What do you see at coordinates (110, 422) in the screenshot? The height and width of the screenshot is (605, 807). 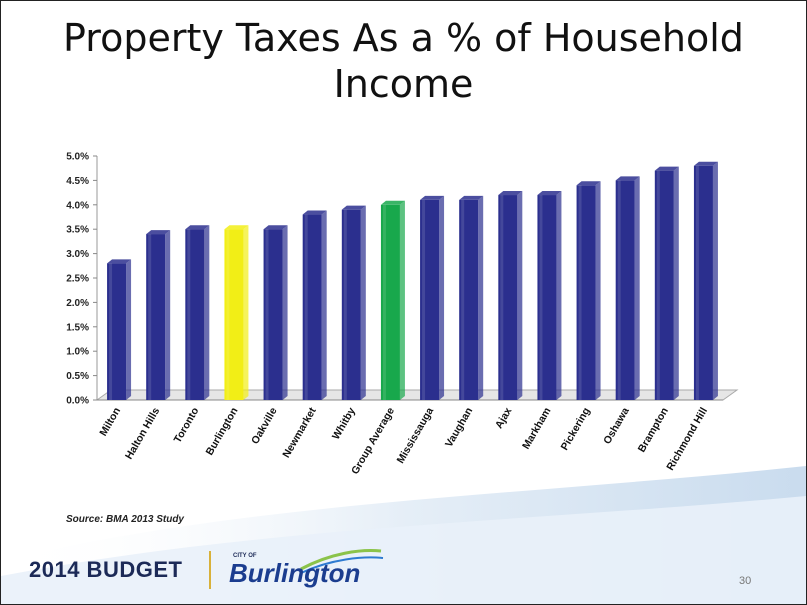 I see `x-tick-label: Milton` at bounding box center [110, 422].